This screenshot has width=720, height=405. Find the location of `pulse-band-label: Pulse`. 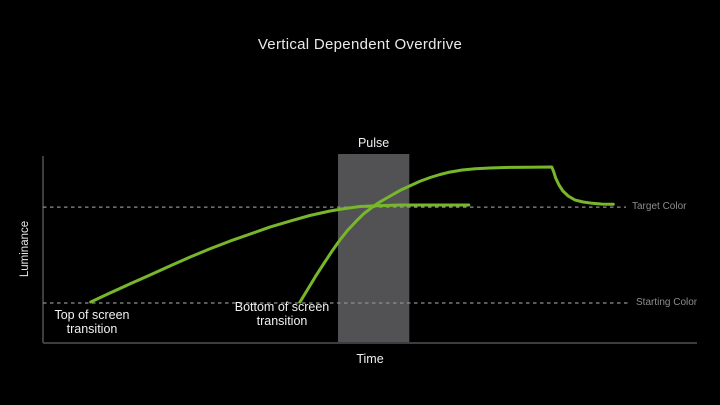

pulse-band-label: Pulse is located at coordinates (373, 143).